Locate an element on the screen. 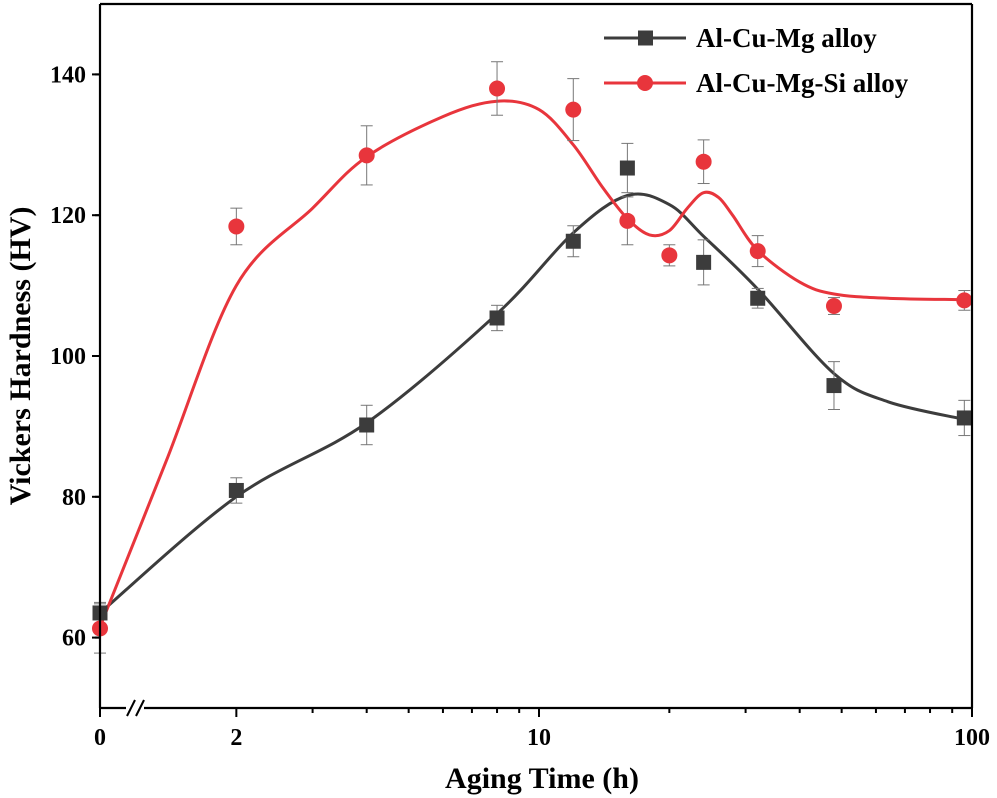 The width and height of the screenshot is (997, 798). x-axis-title: Aging Time (h) is located at coordinates (542, 778).